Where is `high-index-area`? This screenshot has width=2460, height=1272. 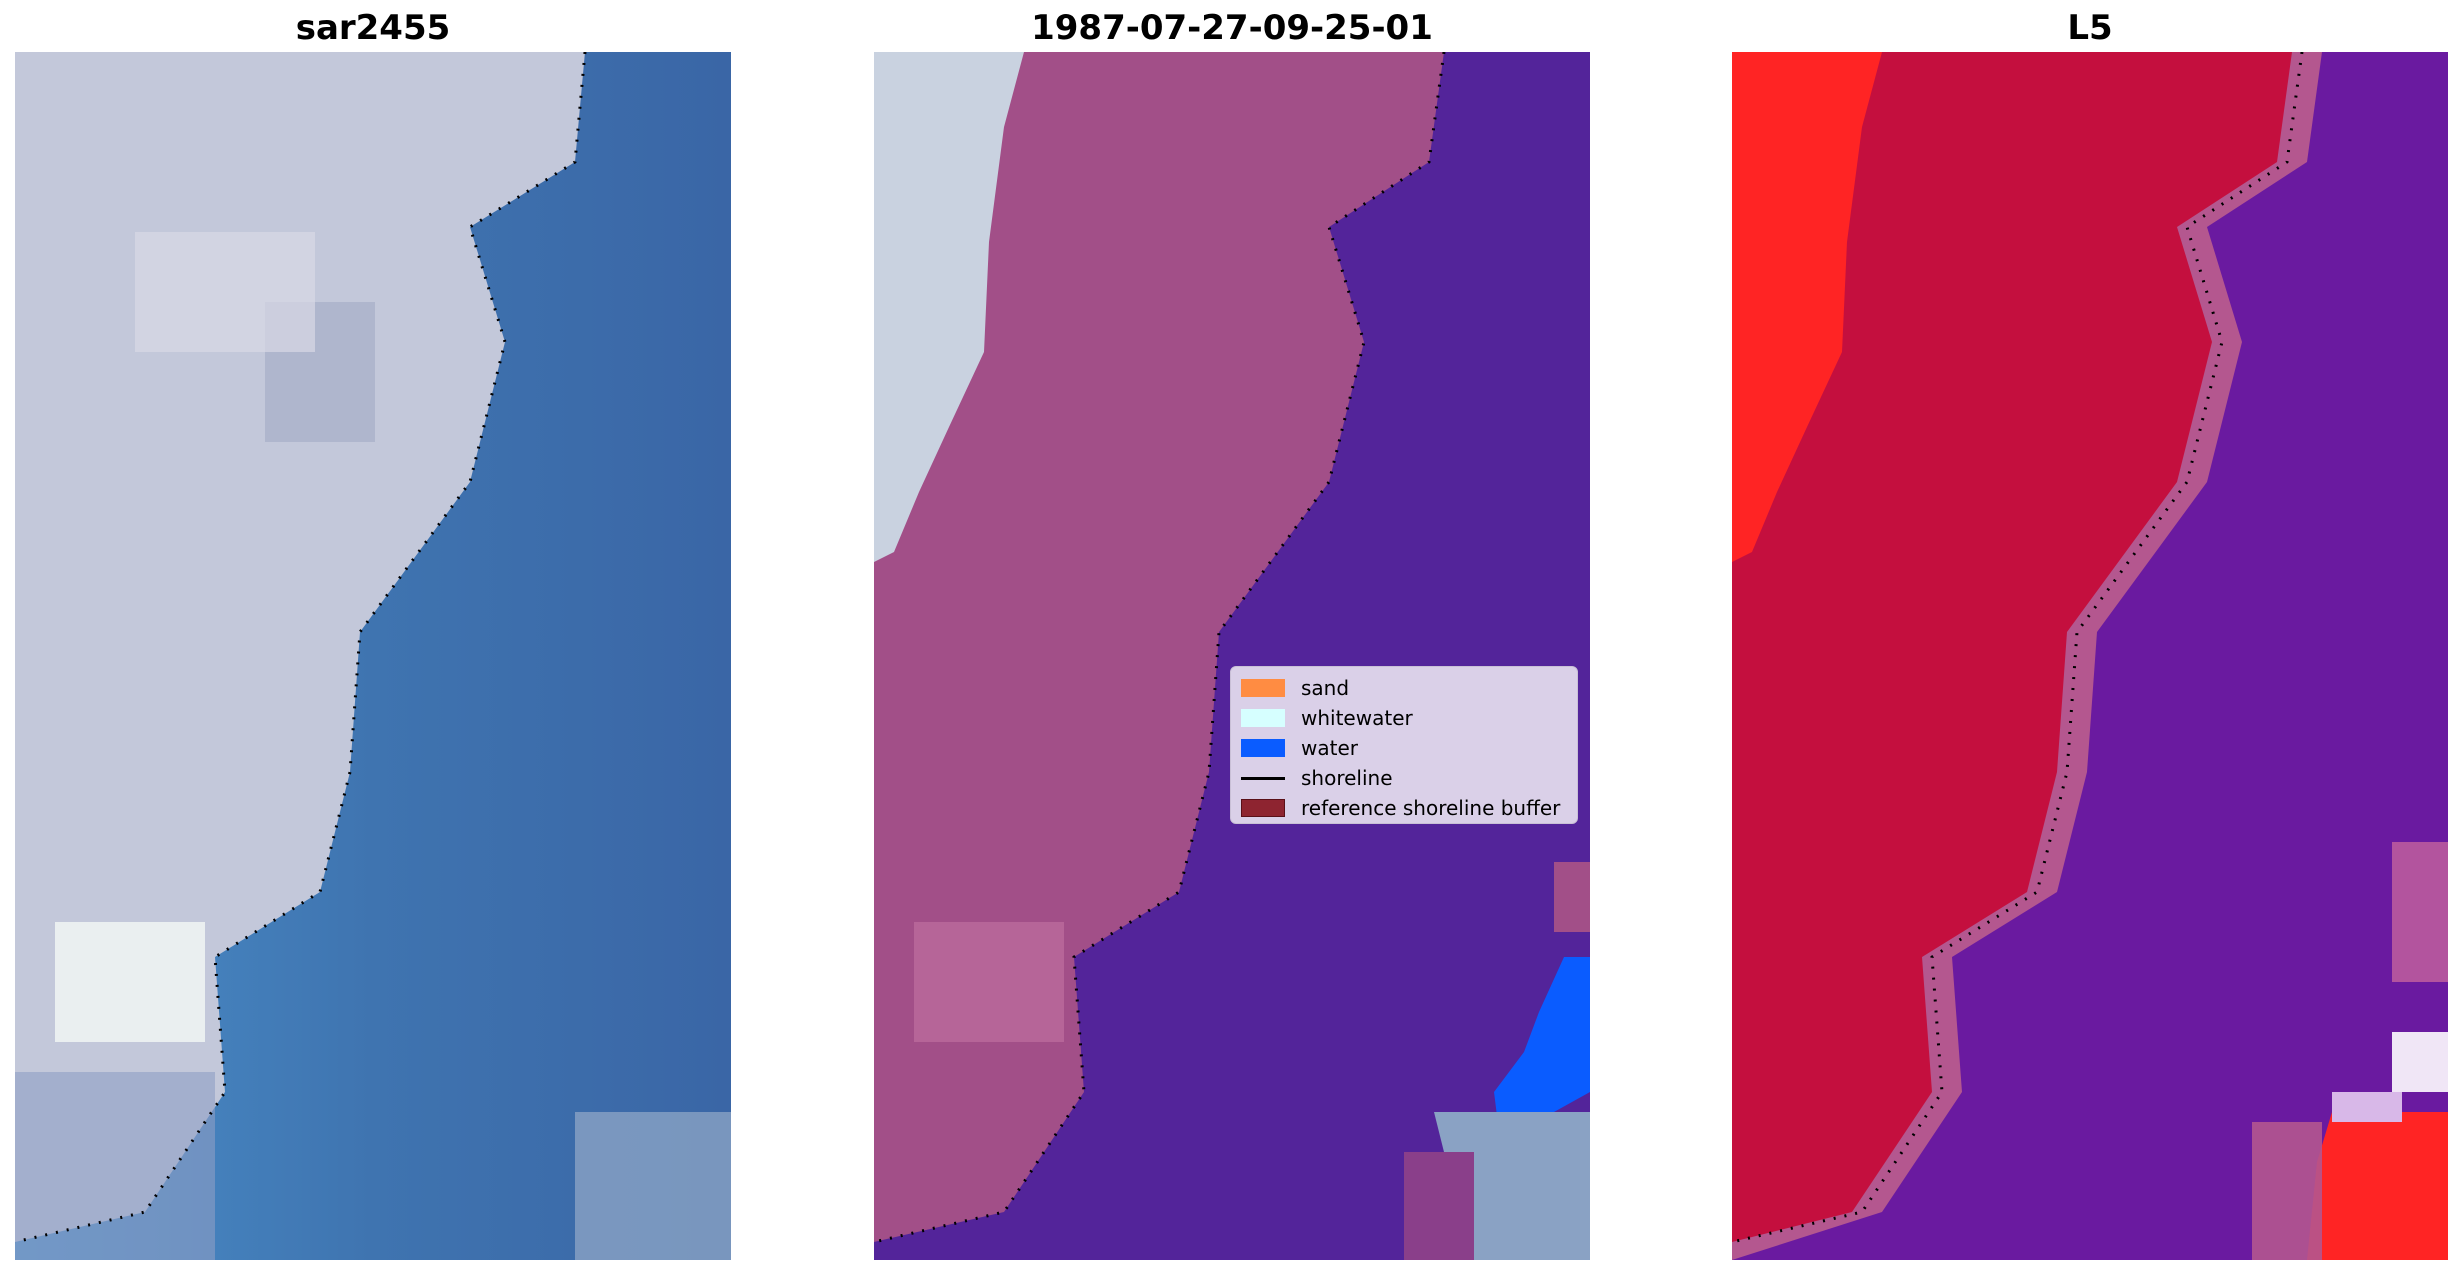 high-index-area is located at coordinates (1807, 307).